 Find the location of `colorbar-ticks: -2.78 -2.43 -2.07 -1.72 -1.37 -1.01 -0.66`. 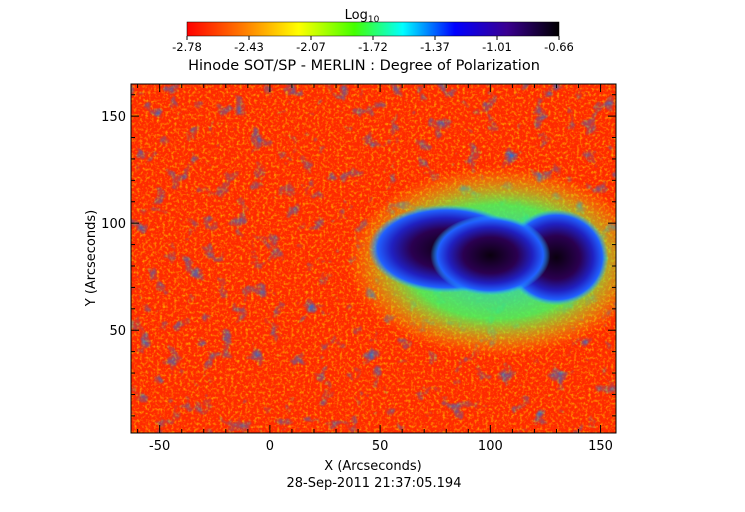

colorbar-ticks: -2.78 -2.43 -2.07 -1.72 -1.37 -1.01 -0.66 is located at coordinates (373, 45).